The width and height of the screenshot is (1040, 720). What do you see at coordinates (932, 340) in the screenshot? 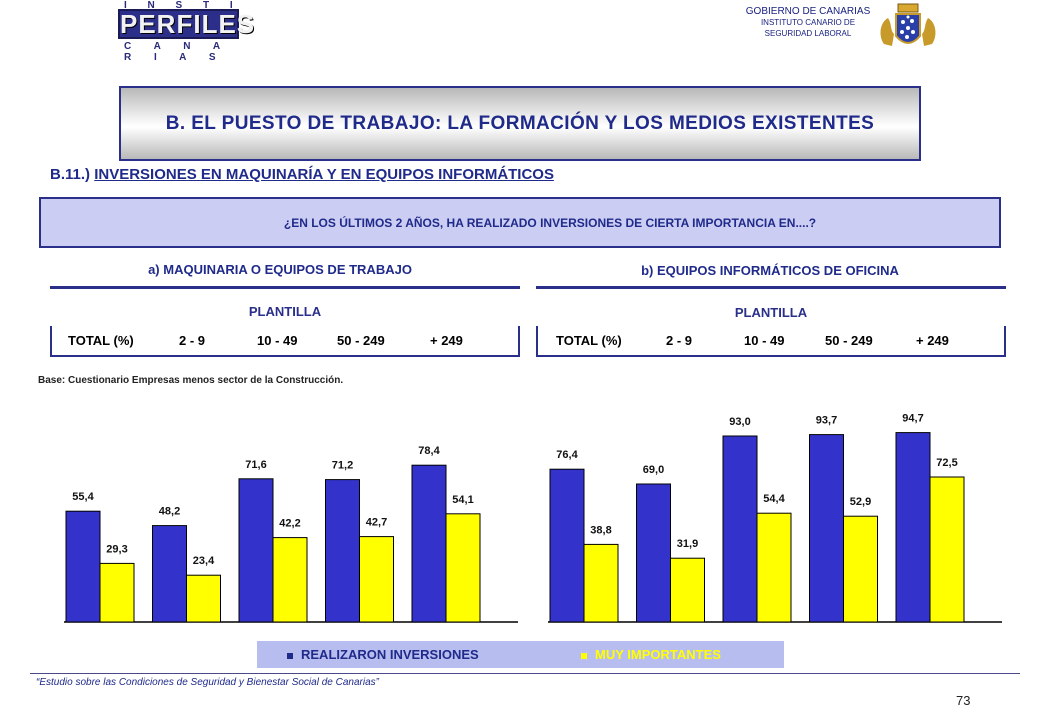
I see `panel-b-category: + 249` at bounding box center [932, 340].